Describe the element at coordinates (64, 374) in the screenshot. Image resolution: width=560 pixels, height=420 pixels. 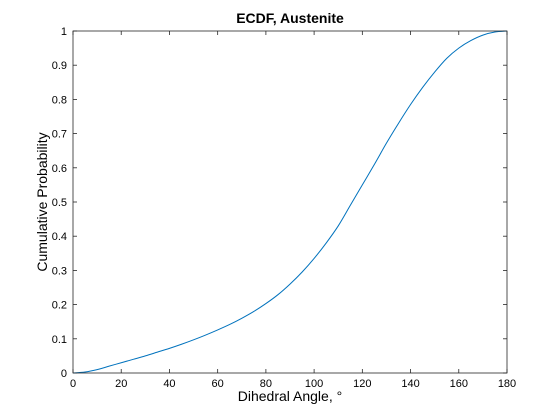
I see `y-tick-label: 0` at that location.